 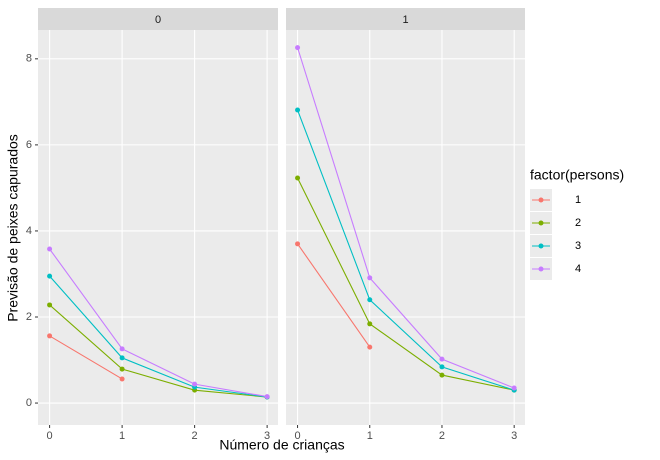 What do you see at coordinates (578, 269) in the screenshot?
I see `legend-label: 4` at bounding box center [578, 269].